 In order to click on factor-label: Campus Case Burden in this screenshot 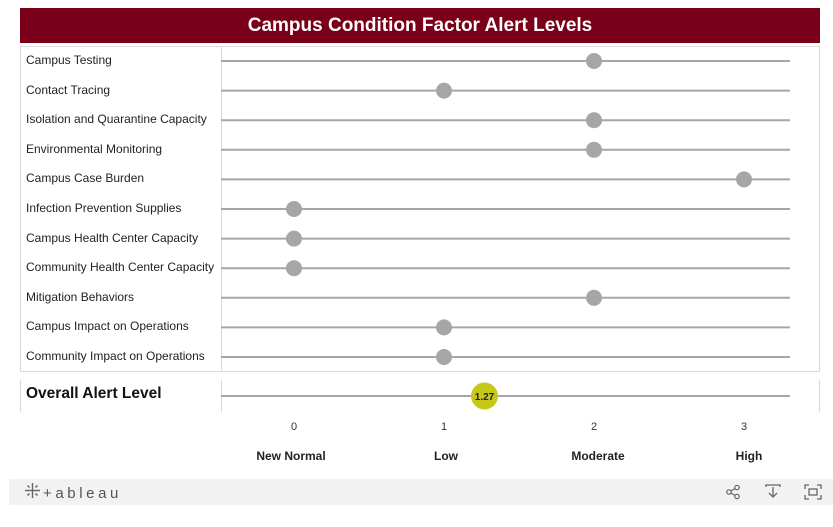, I will do `click(85, 178)`.